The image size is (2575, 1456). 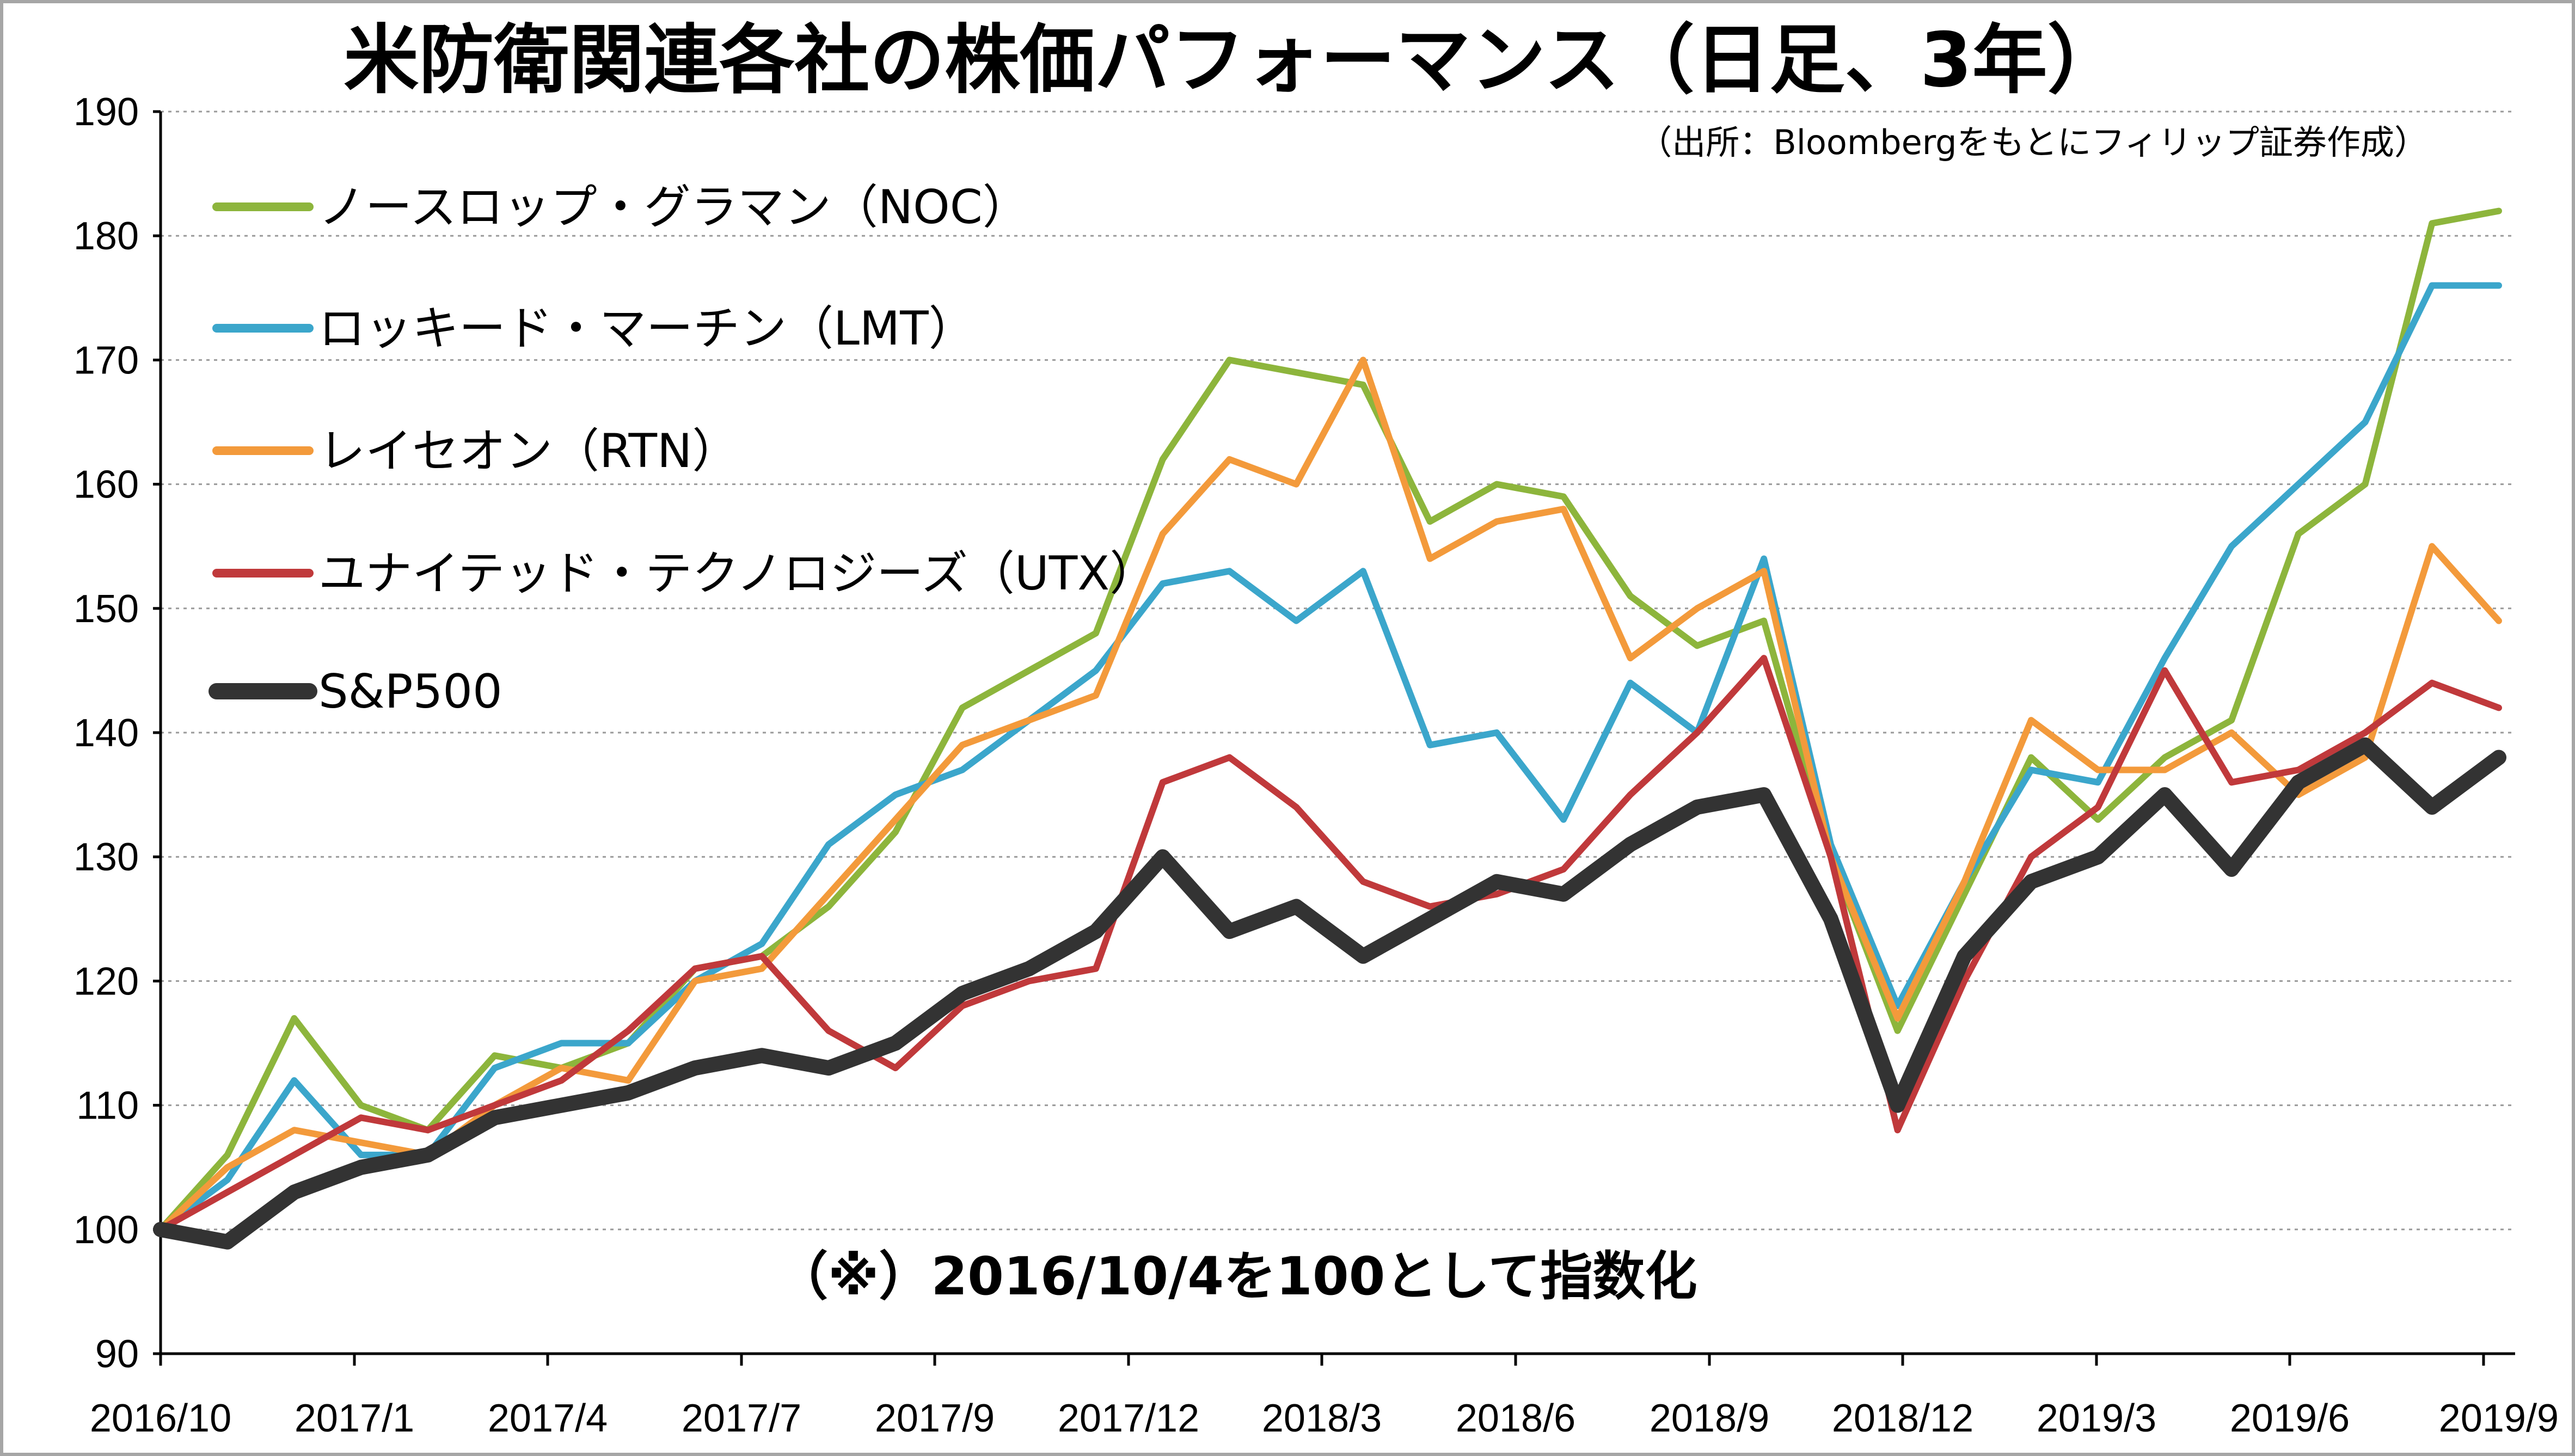 What do you see at coordinates (106, 112) in the screenshot?
I see `y-tick-label: 190` at bounding box center [106, 112].